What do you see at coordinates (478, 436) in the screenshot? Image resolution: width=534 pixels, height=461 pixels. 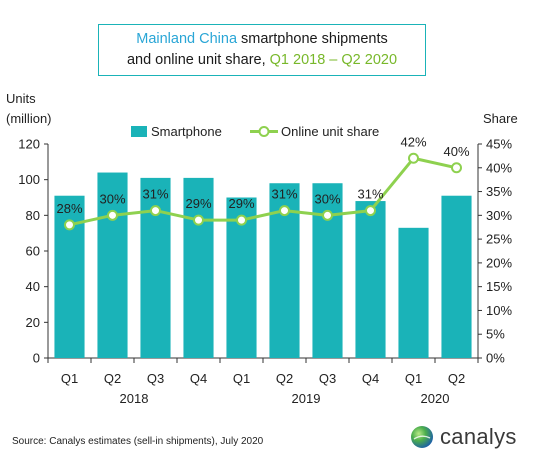 I see `logo-wordmark: canalys` at bounding box center [478, 436].